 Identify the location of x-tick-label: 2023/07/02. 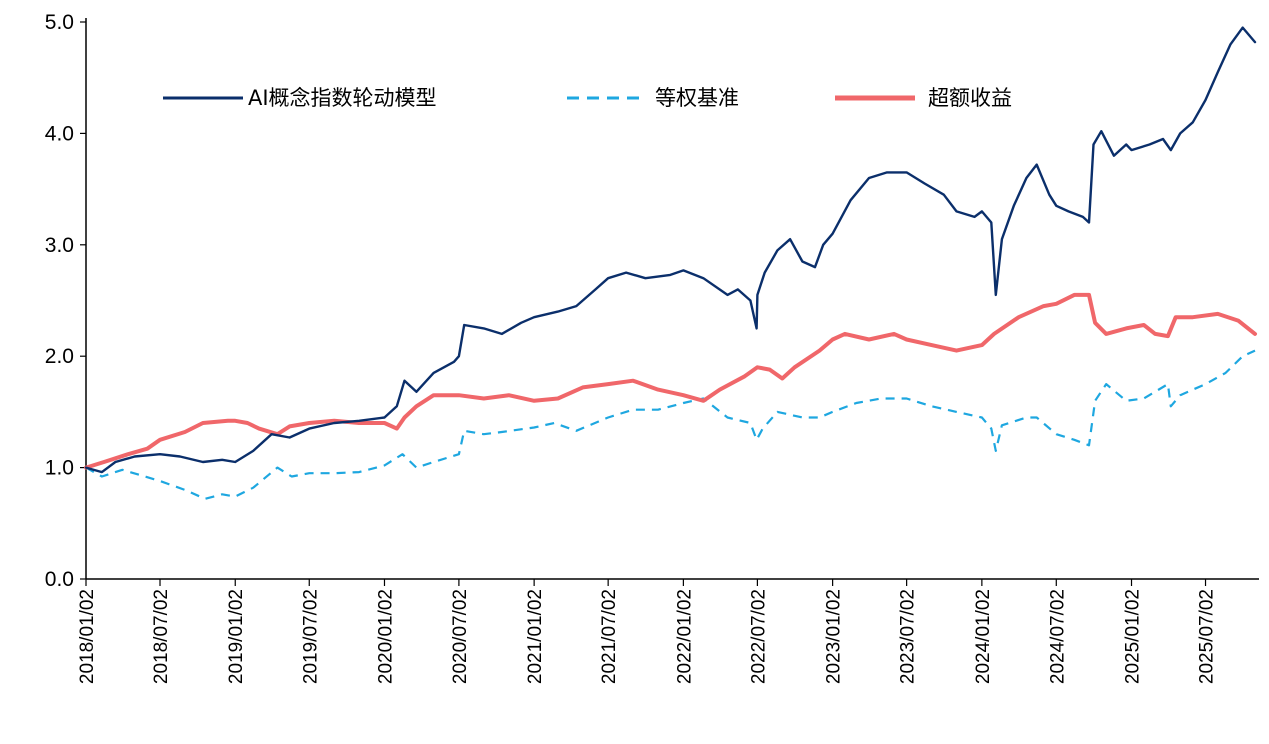
(908, 636).